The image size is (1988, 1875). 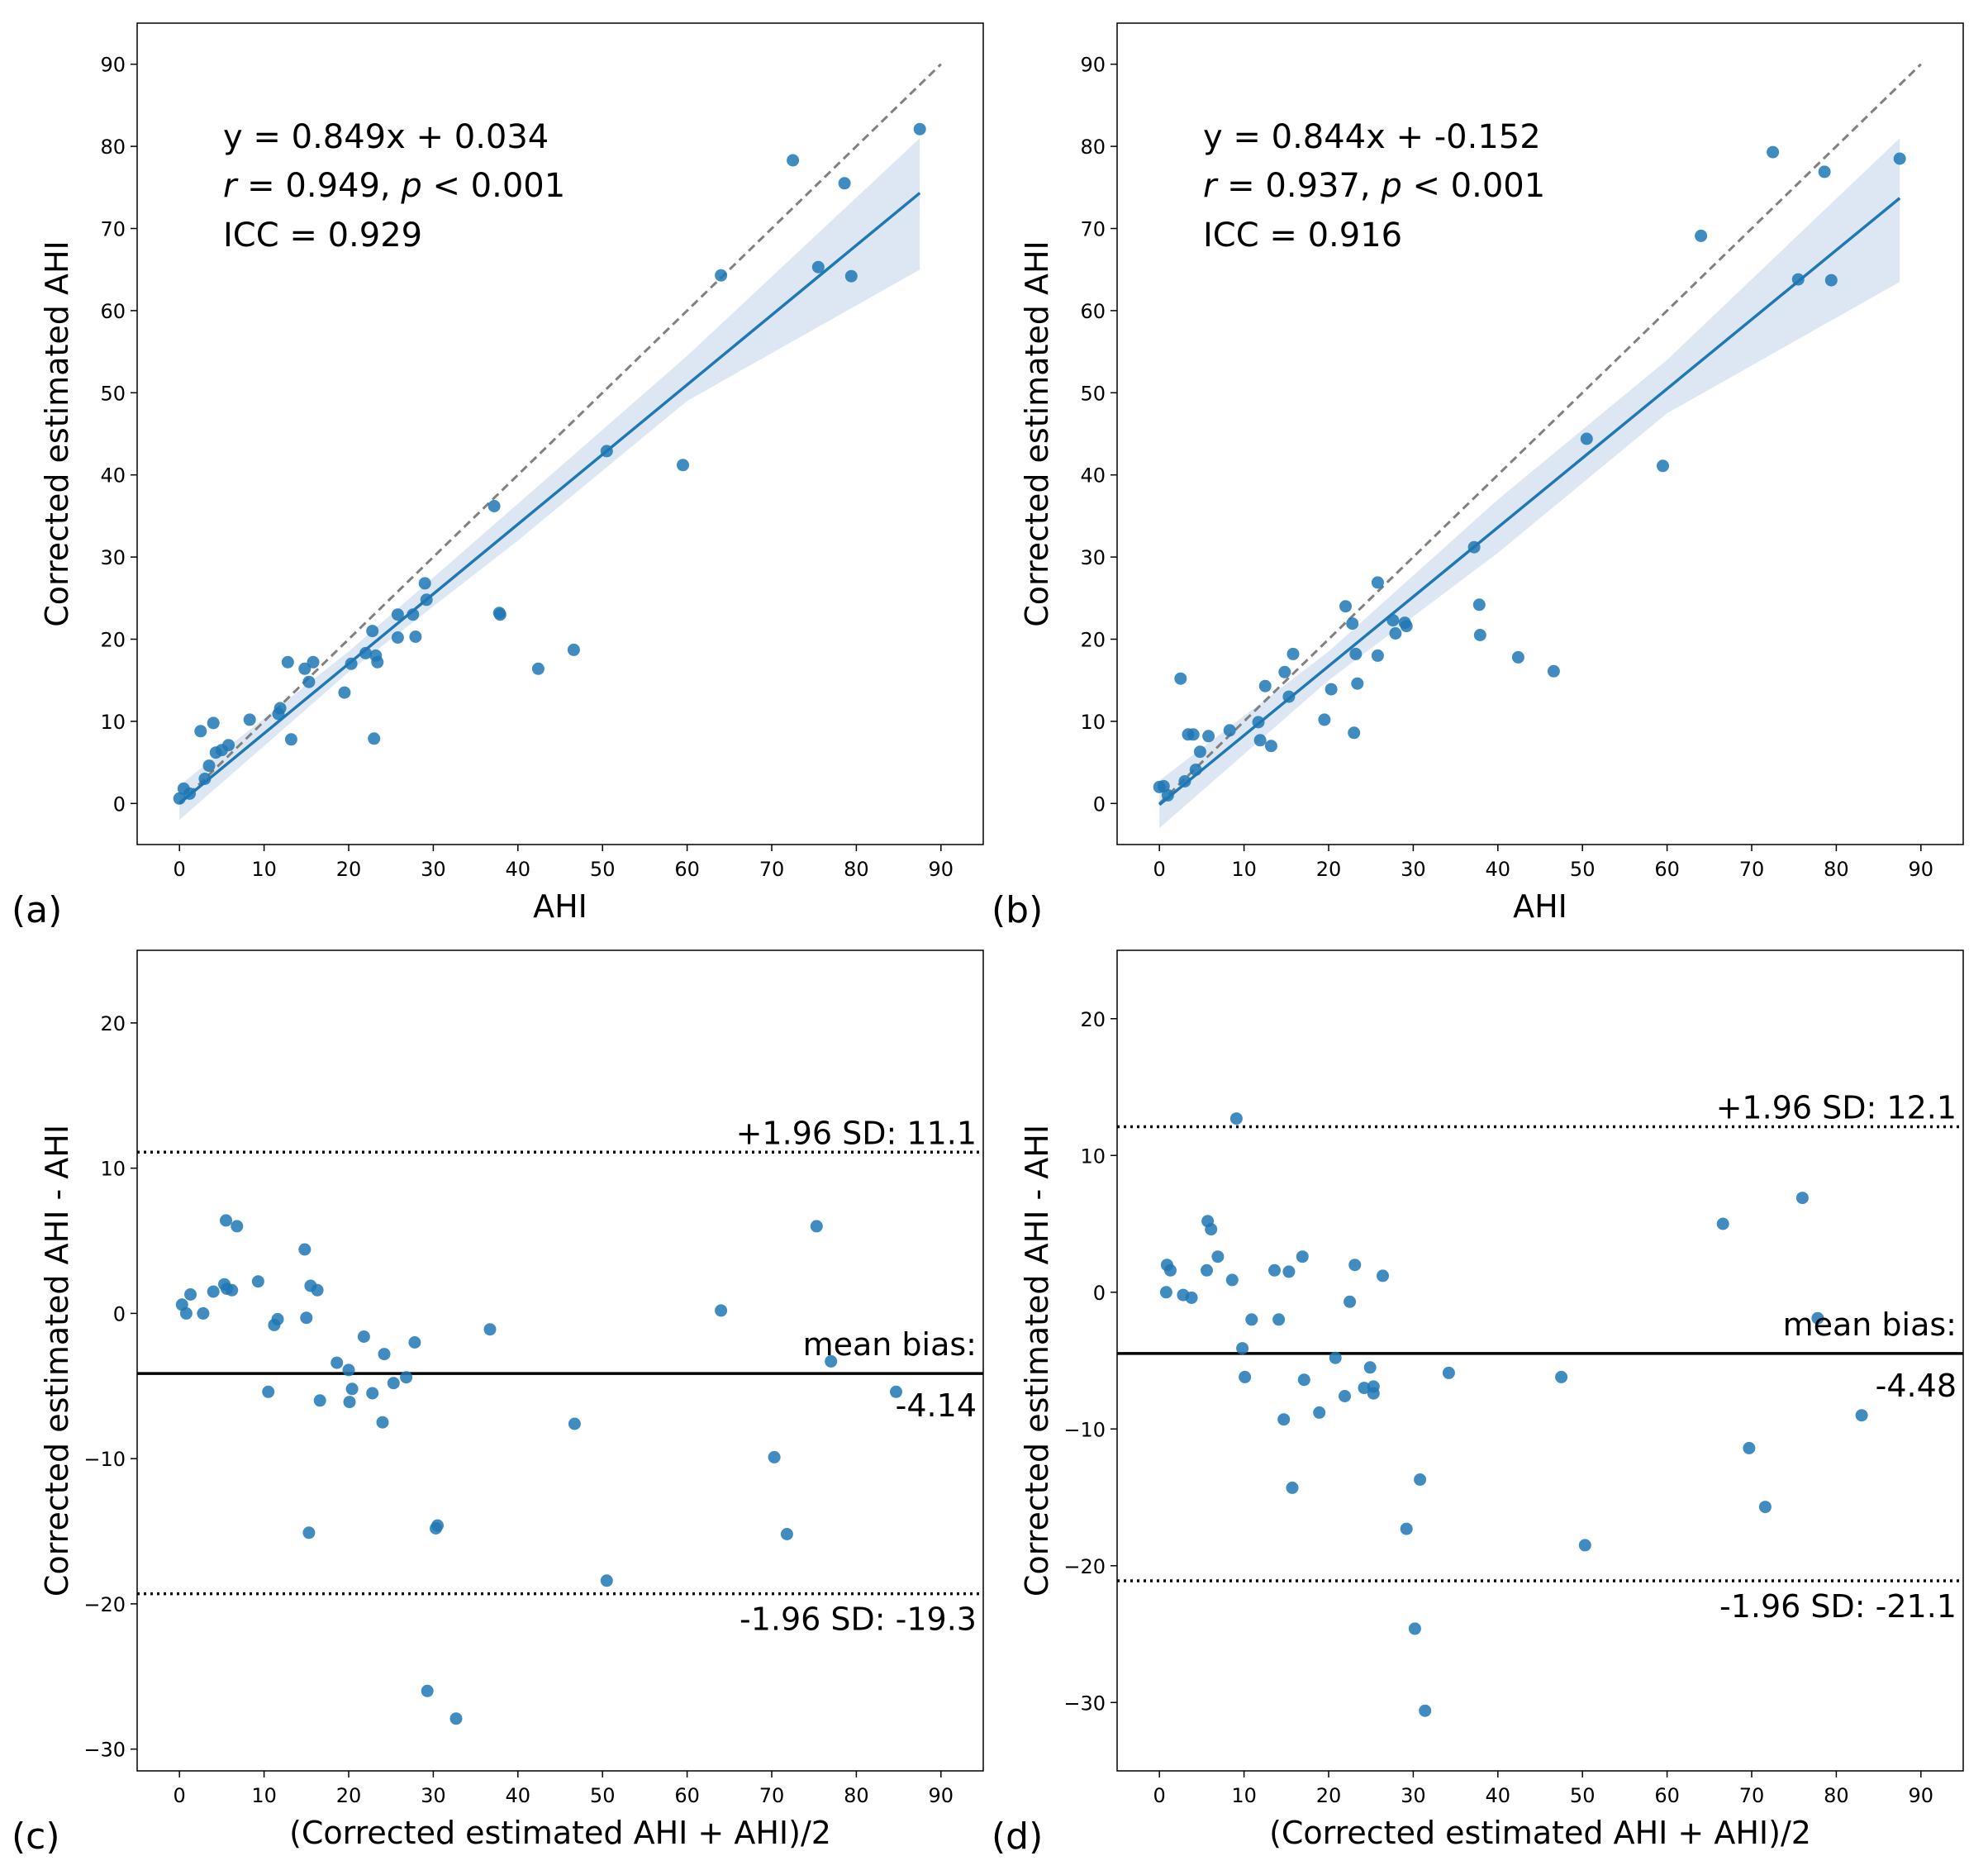 What do you see at coordinates (1372, 137) in the screenshot?
I see `regression-equation: y = 0.844x + -0.152` at bounding box center [1372, 137].